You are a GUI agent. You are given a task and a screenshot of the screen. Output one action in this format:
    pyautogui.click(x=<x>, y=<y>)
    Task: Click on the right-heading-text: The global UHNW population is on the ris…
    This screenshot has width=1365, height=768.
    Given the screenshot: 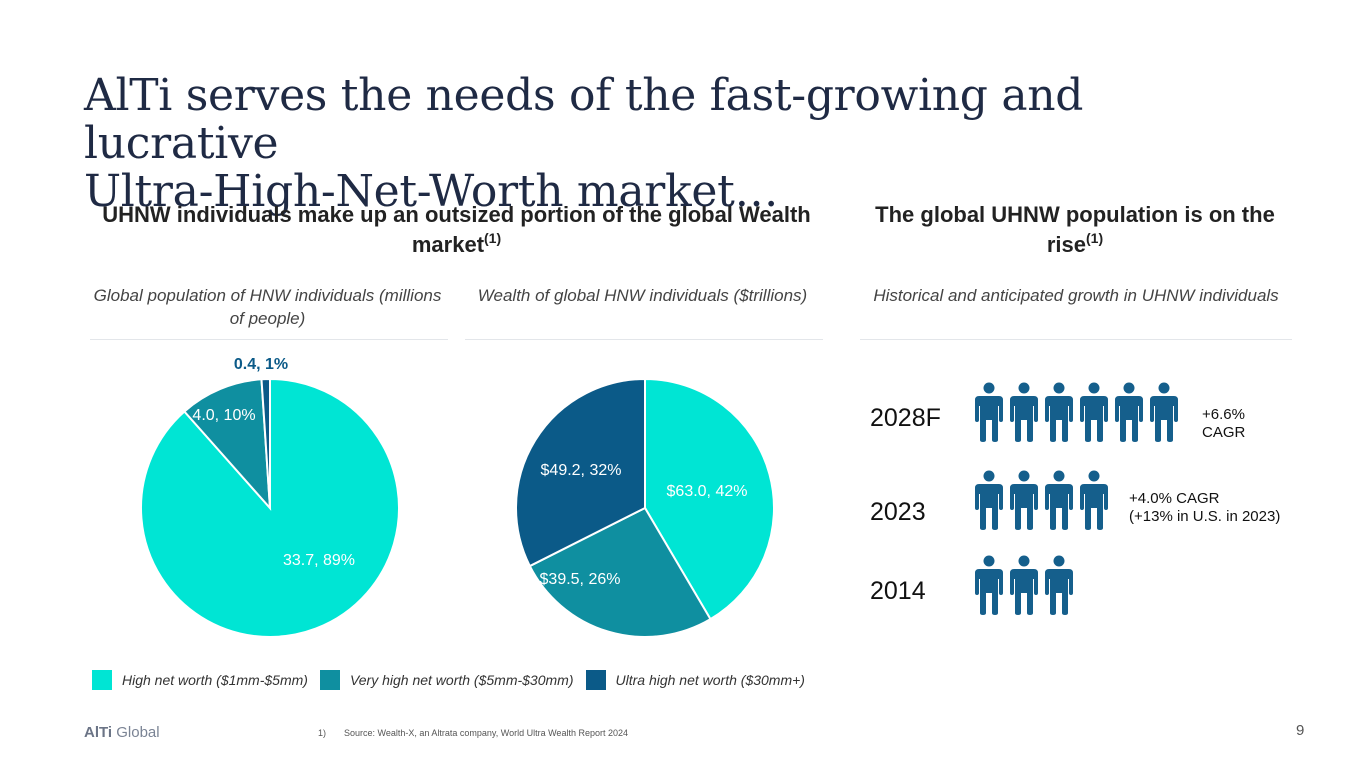 What is the action you would take?
    pyautogui.click(x=1075, y=229)
    